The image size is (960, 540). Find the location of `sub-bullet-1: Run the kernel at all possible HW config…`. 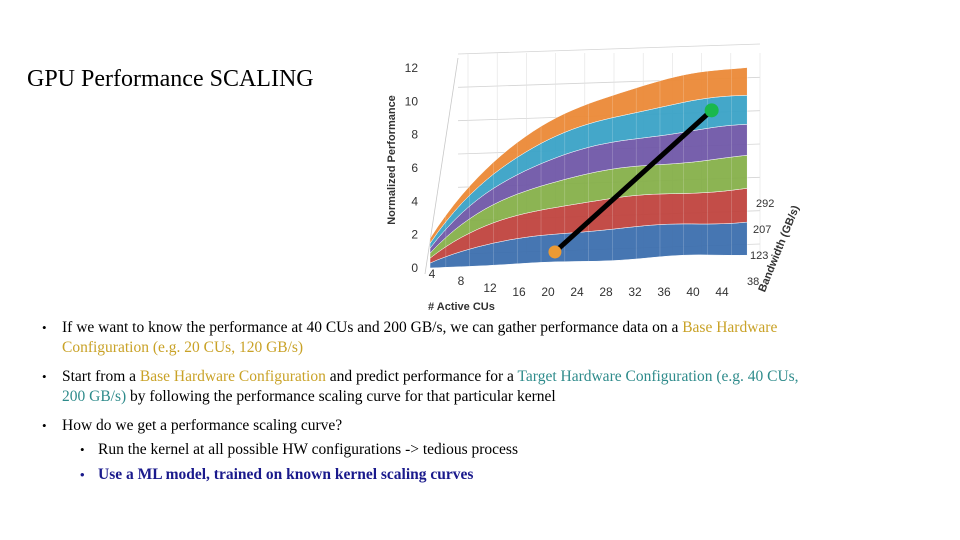

sub-bullet-1: Run the kernel at all possible HW config… is located at coordinates (449, 450).